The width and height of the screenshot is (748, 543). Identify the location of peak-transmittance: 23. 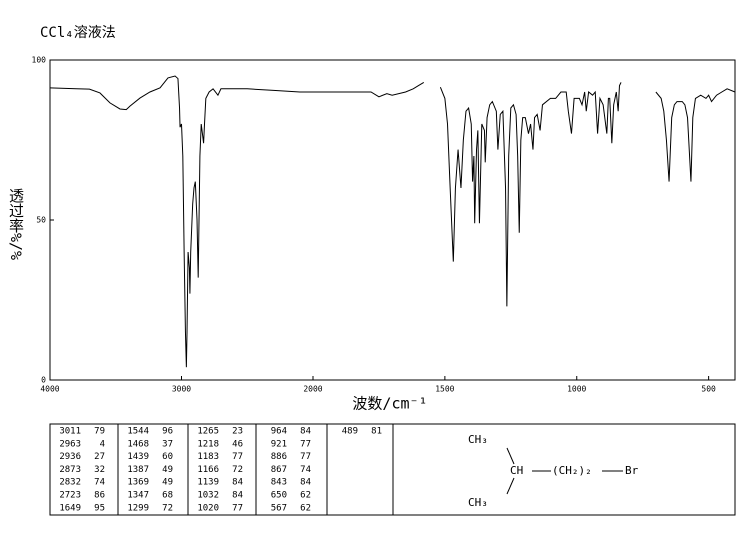
(237, 432).